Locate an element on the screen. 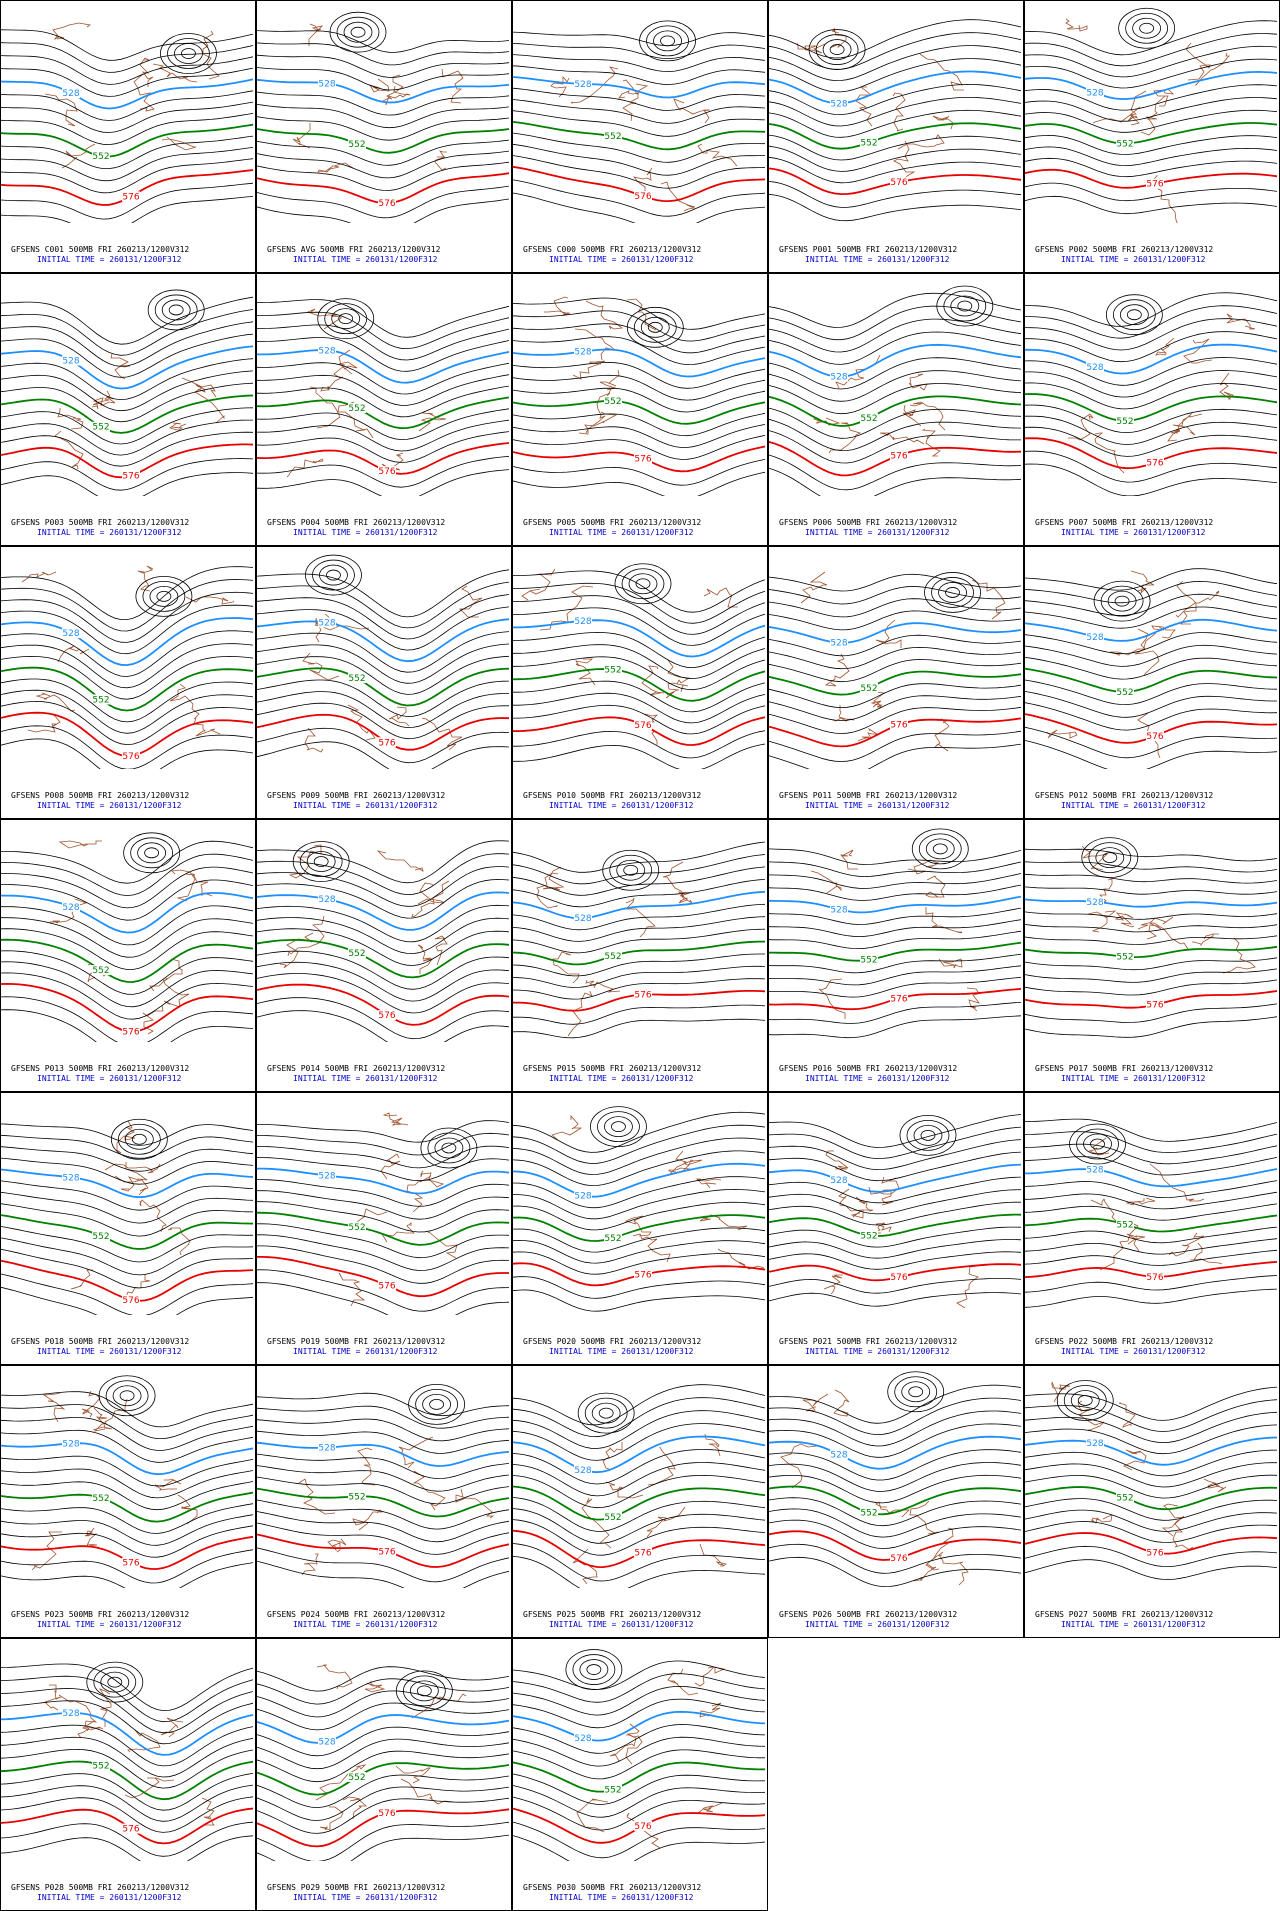 The height and width of the screenshot is (1911, 1280). panel-title: GFSENS P020 500MB FRI 260213/1200V312 is located at coordinates (612, 1341).